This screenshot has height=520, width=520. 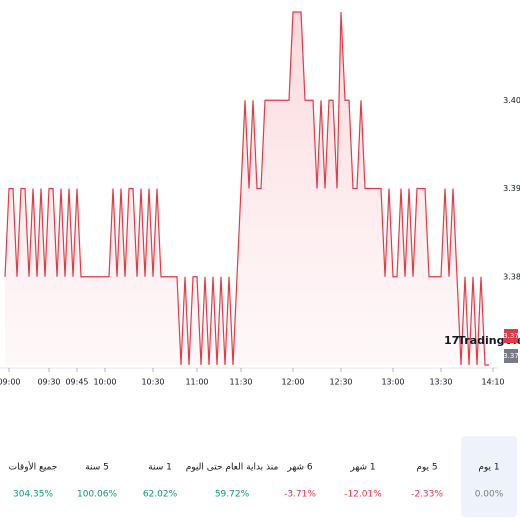 I want to click on period-tab: جميع الأوقات 304.35%, so click(x=33, y=480).